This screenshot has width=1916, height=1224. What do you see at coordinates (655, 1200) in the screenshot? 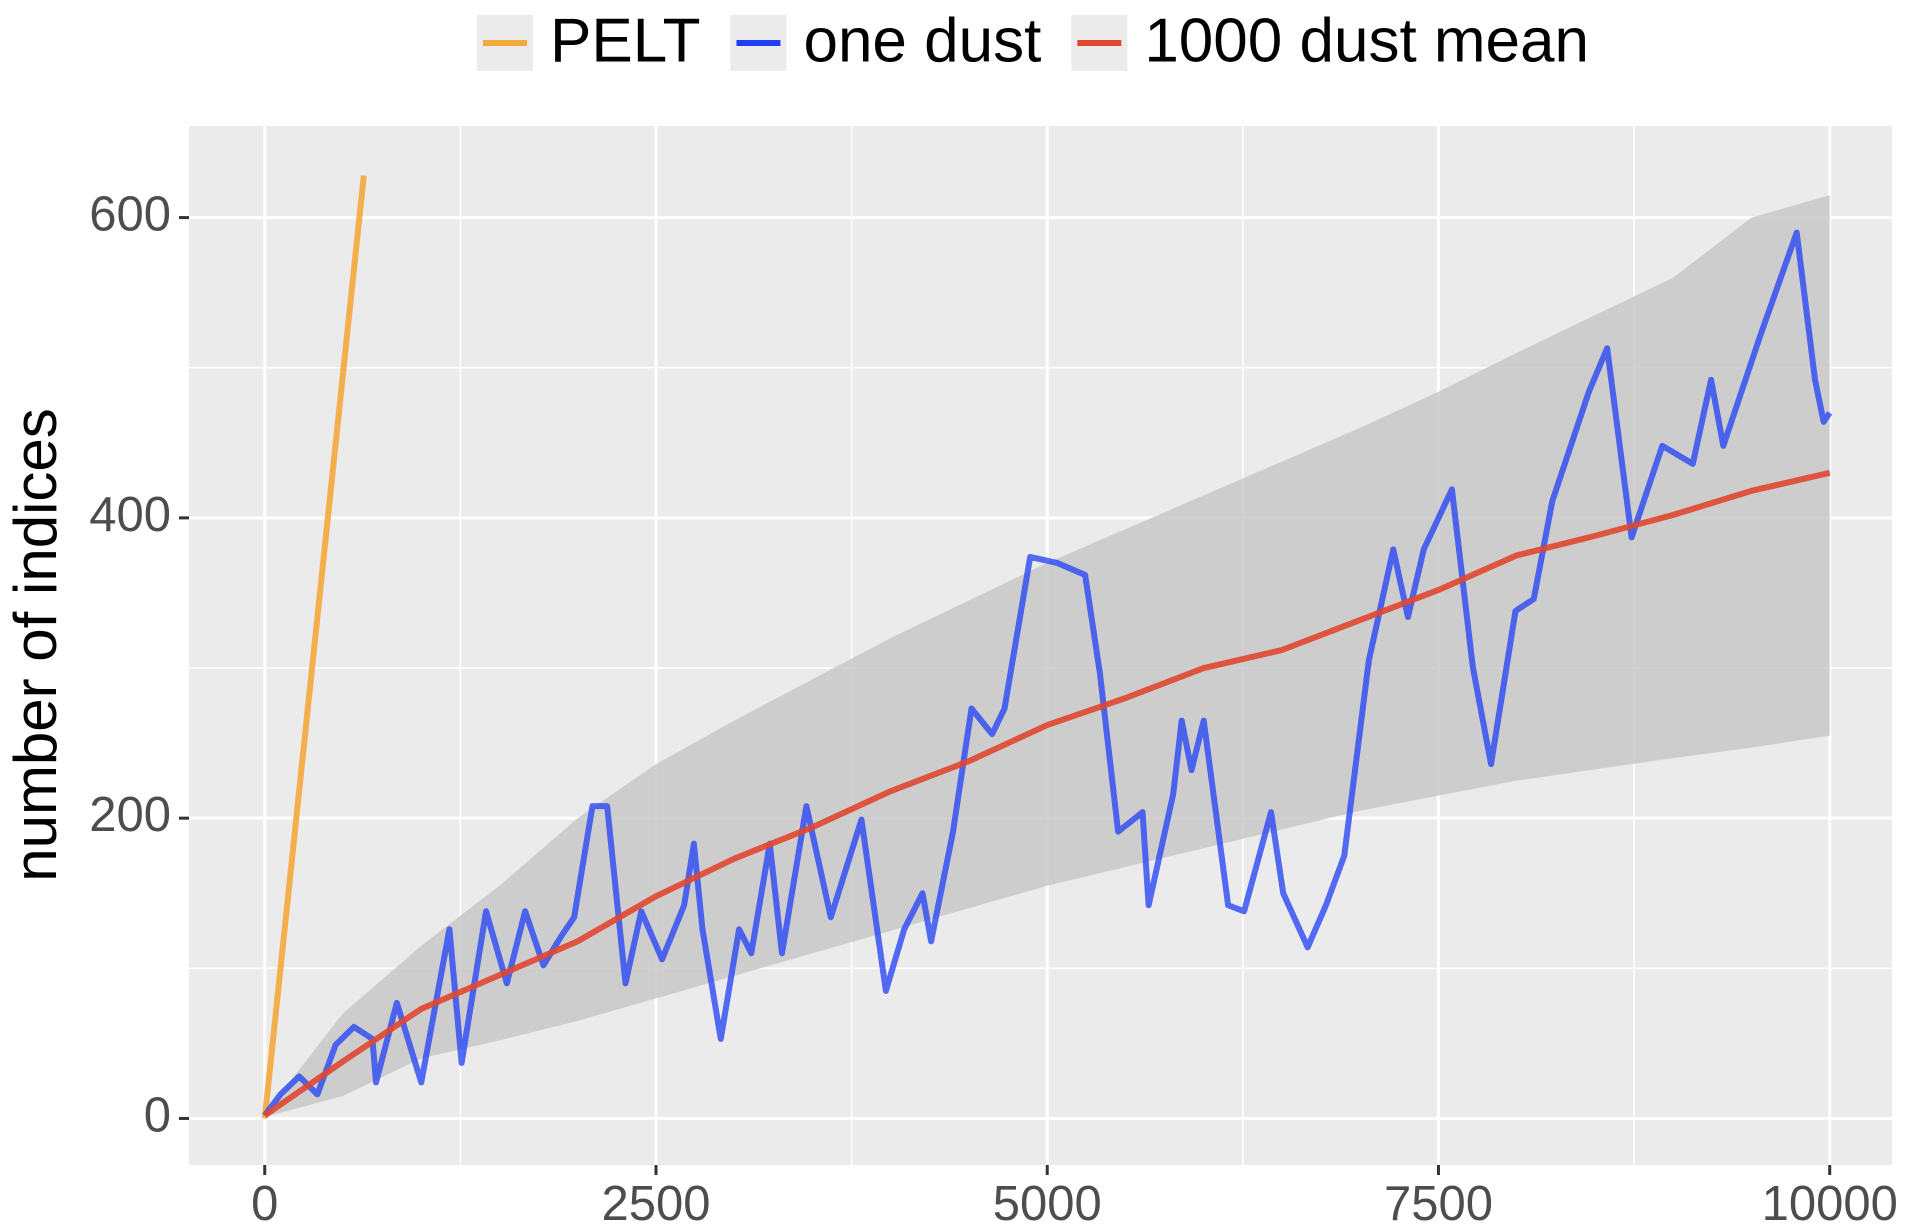
I see `x-tick-label: 2500` at bounding box center [655, 1200].